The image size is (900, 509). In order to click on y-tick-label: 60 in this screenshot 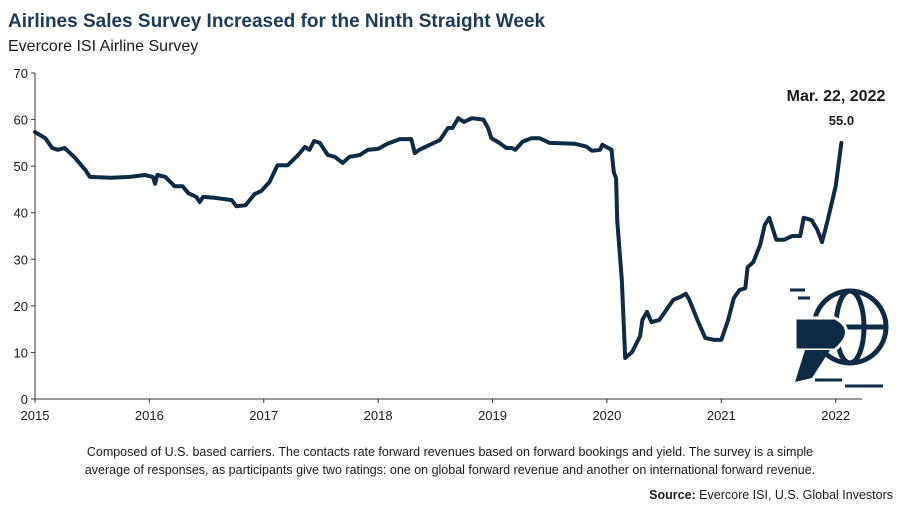, I will do `click(21, 120)`.